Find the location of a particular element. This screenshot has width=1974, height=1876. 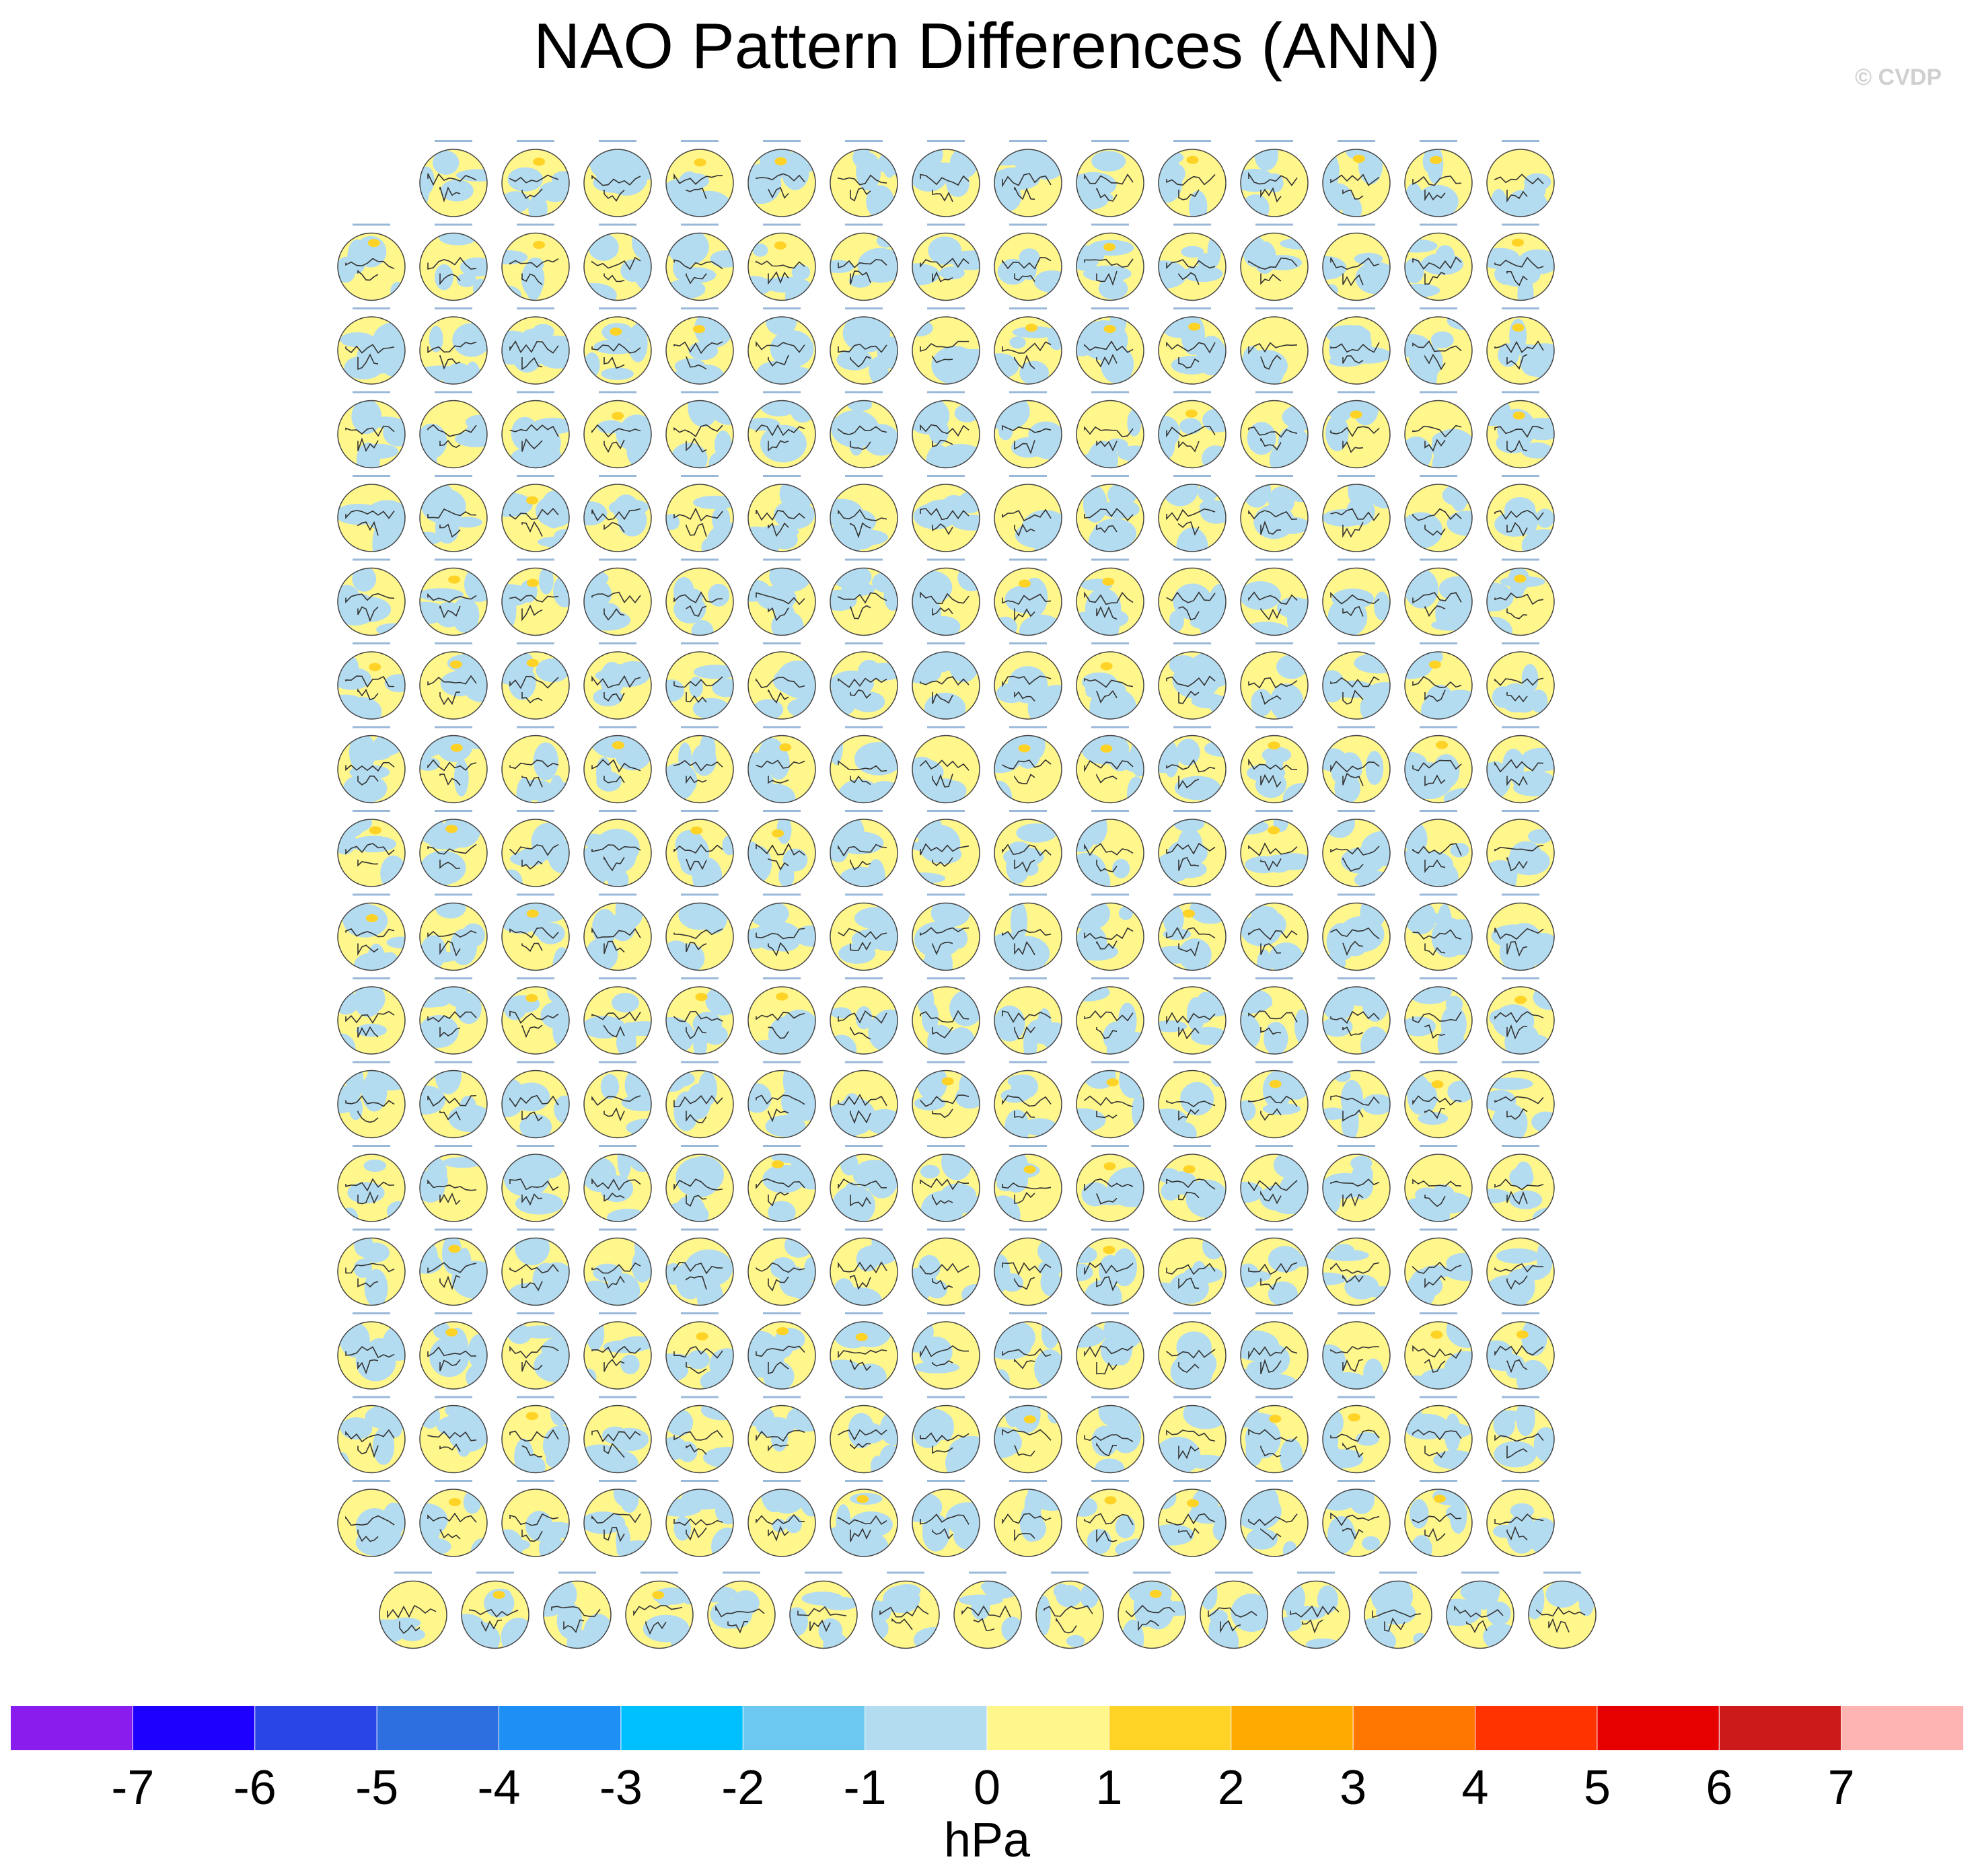

chart-title: NAO Pattern Differences (ANN) is located at coordinates (987, 46).